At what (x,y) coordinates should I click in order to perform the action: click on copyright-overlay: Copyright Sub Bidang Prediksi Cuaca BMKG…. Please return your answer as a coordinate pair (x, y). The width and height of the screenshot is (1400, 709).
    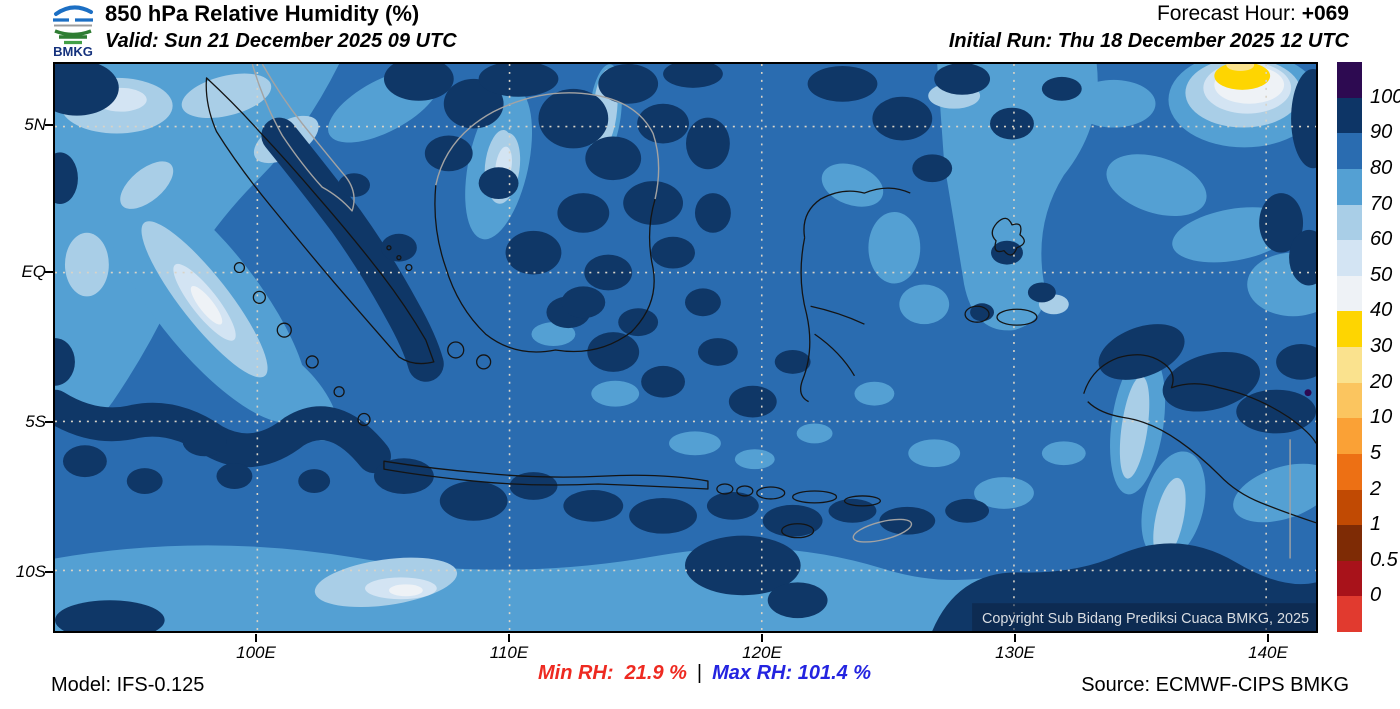
    Looking at the image, I should click on (1144, 617).